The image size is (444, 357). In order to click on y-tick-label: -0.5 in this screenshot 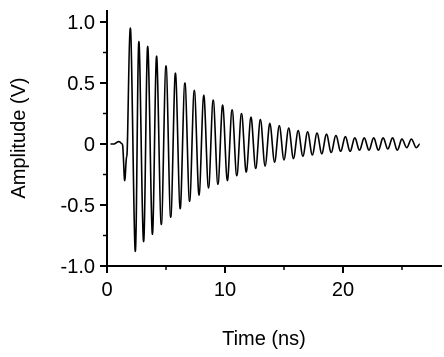, I will do `click(78, 206)`.